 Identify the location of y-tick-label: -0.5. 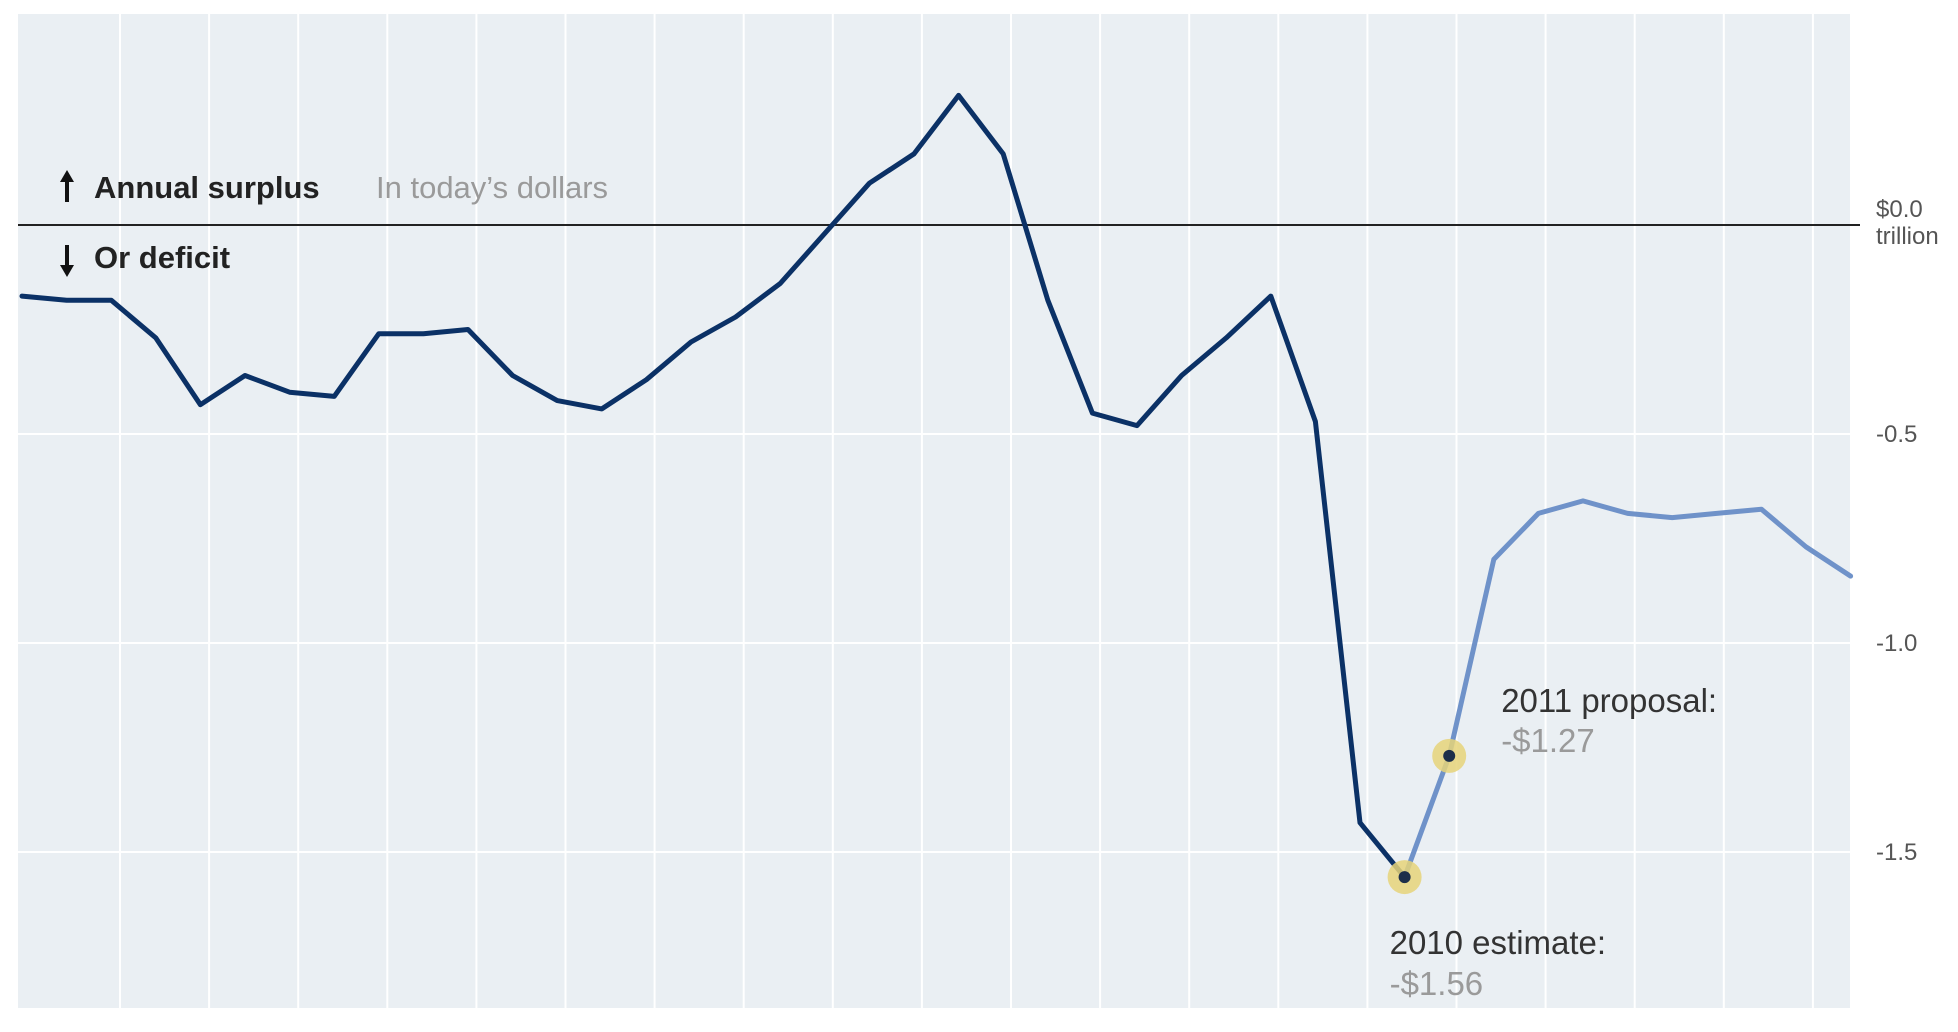
(1896, 434).